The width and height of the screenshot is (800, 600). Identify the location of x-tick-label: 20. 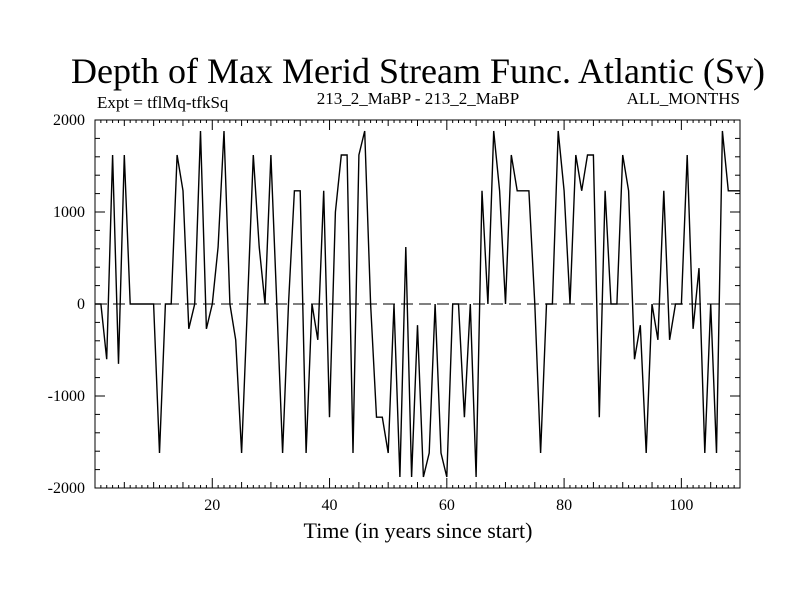
(212, 505).